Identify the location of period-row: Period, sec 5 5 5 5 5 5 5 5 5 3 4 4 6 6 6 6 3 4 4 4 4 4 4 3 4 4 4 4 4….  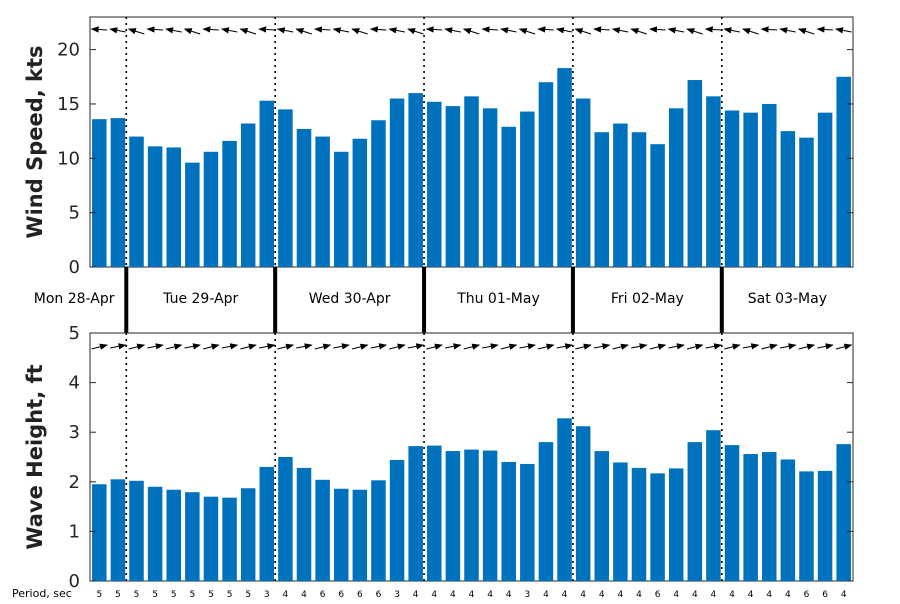
(429, 593).